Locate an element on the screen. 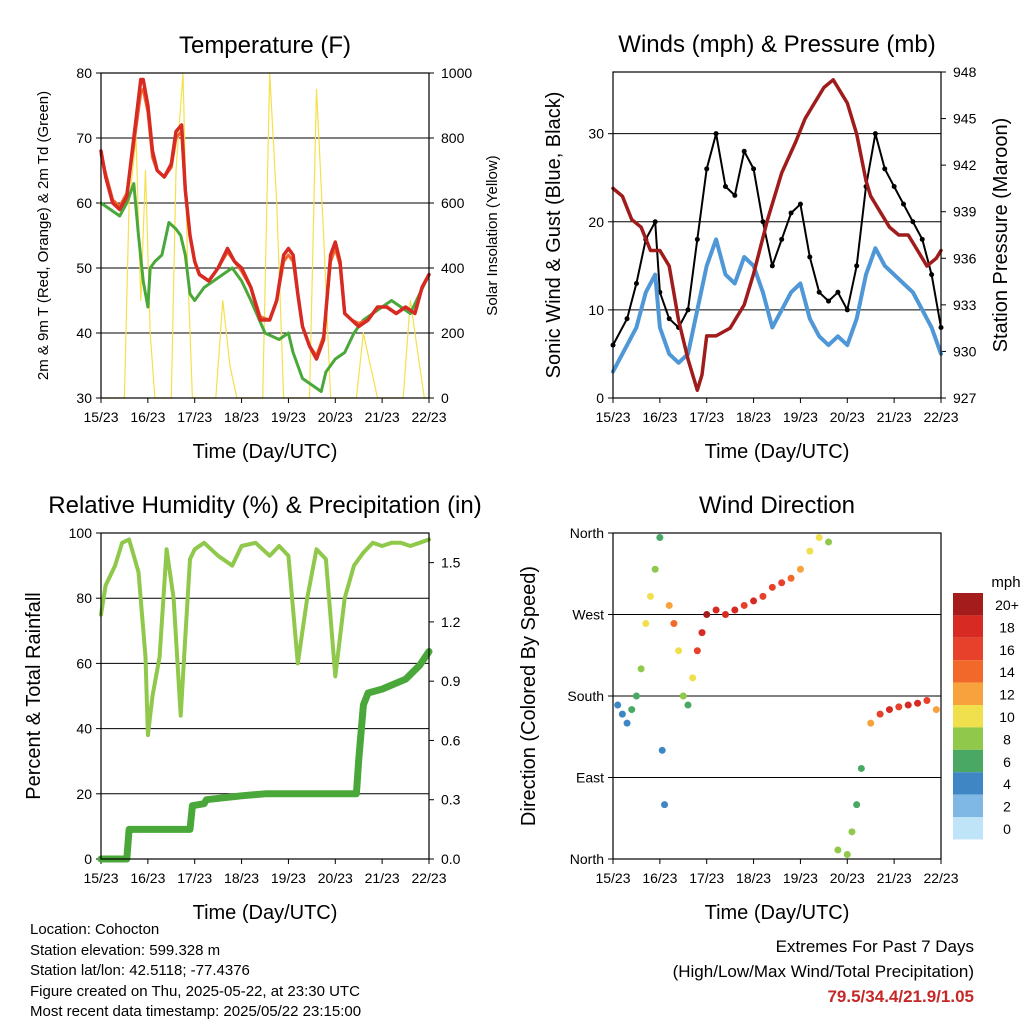  y2-tick-label: 0.9 is located at coordinates (451, 681).